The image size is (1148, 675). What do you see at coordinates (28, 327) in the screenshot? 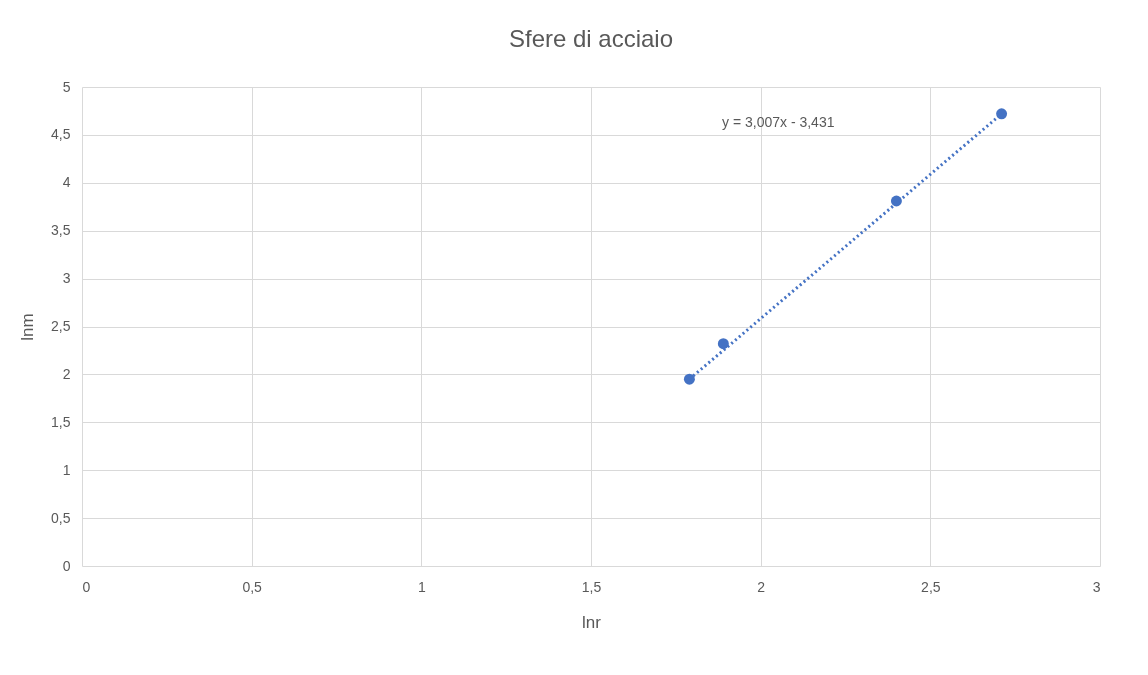
I see `y-axis-title: lnm` at bounding box center [28, 327].